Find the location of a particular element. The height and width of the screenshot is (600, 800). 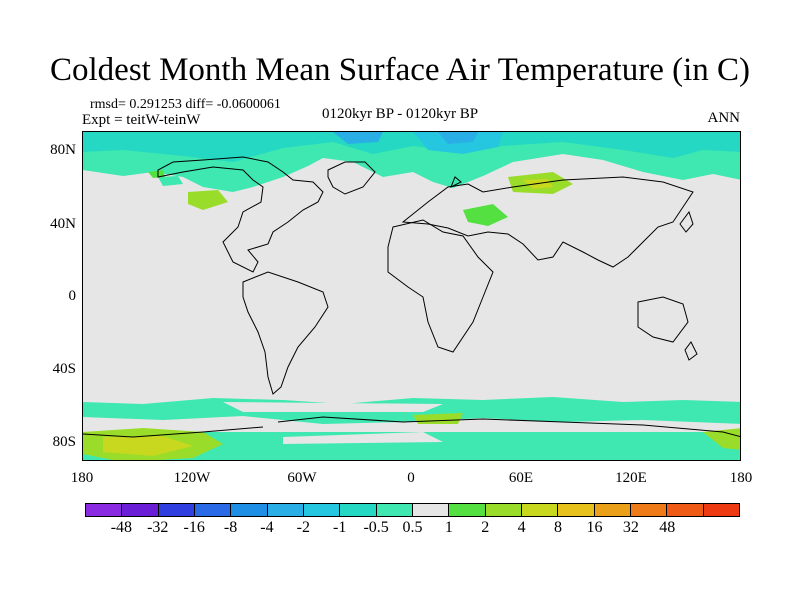

lon-tick-0: 0 is located at coordinates (411, 478).